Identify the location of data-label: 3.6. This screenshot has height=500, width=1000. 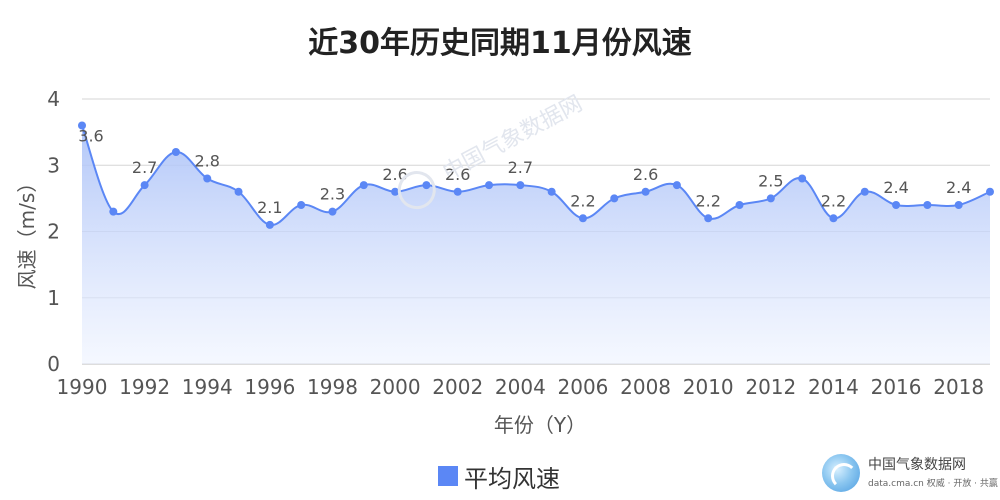
(90, 136).